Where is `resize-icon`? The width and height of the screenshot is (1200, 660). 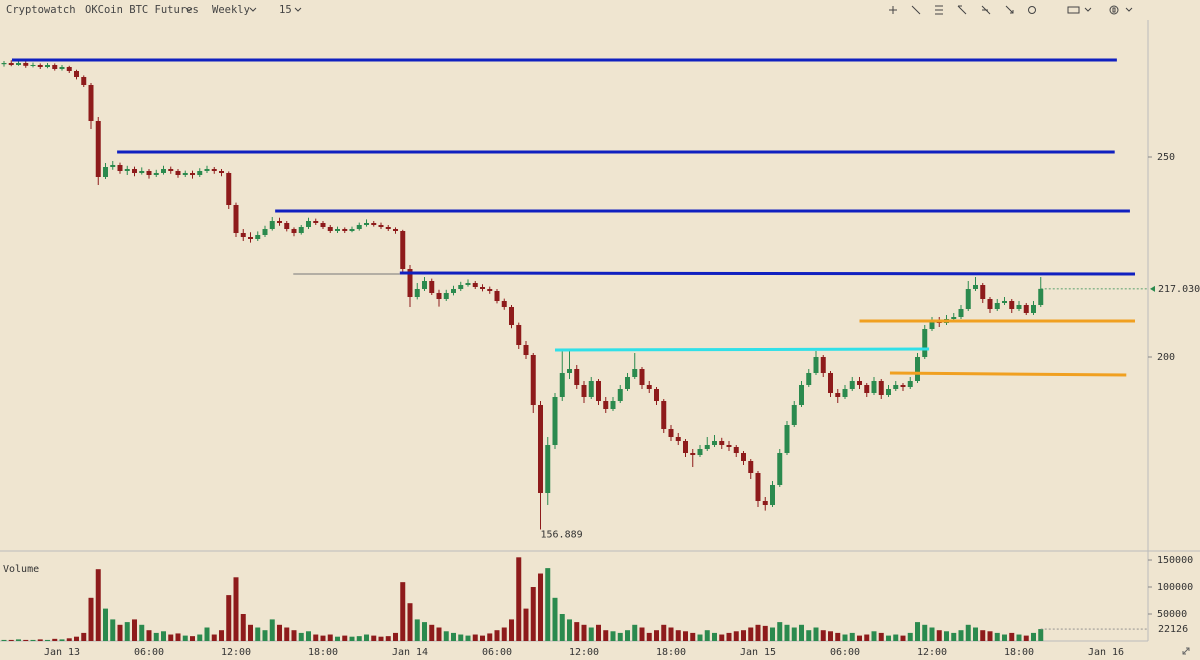 resize-icon is located at coordinates (1186, 651).